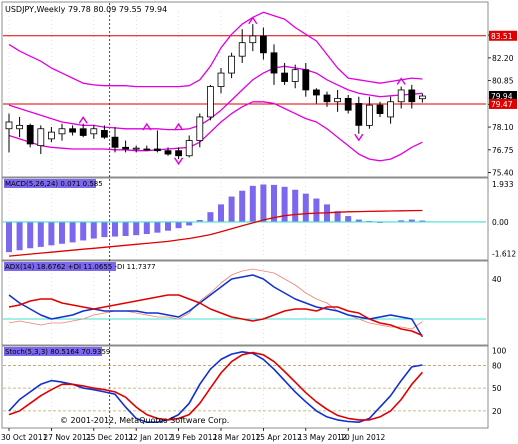 The height and width of the screenshot is (444, 518). I want to click on price-tag: 83.51, so click(503, 35).